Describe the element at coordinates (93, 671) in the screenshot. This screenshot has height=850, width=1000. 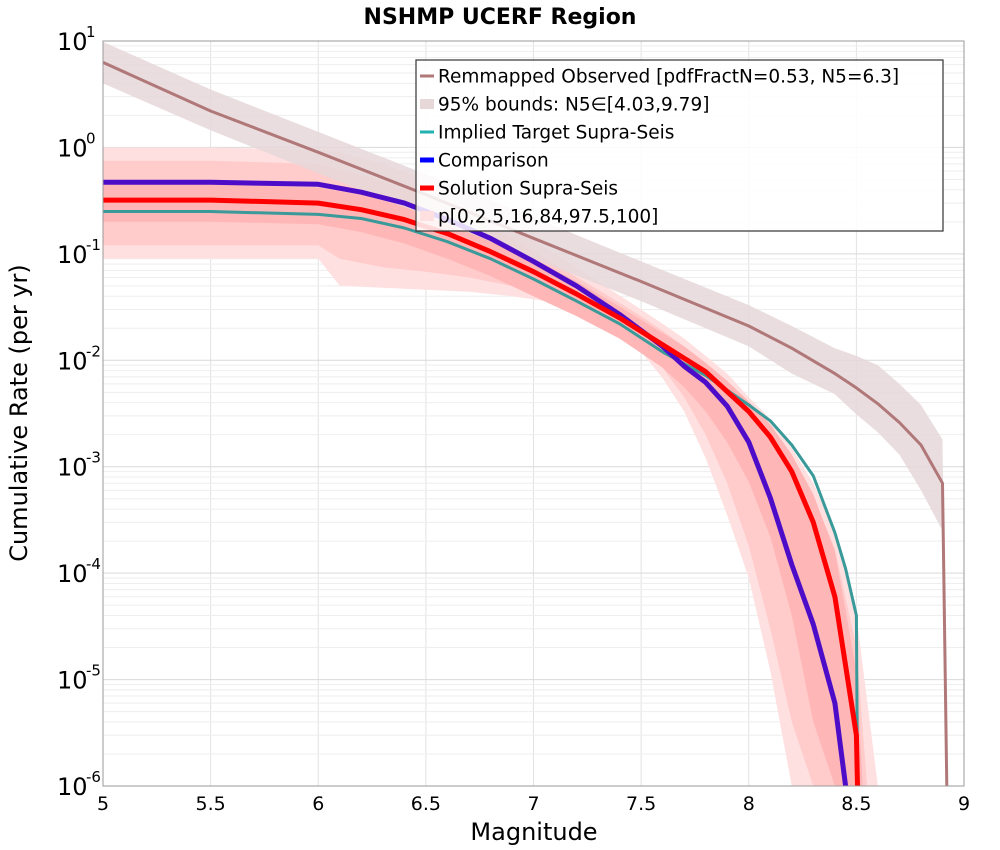
I see `y-tick-exponent: -5` at that location.